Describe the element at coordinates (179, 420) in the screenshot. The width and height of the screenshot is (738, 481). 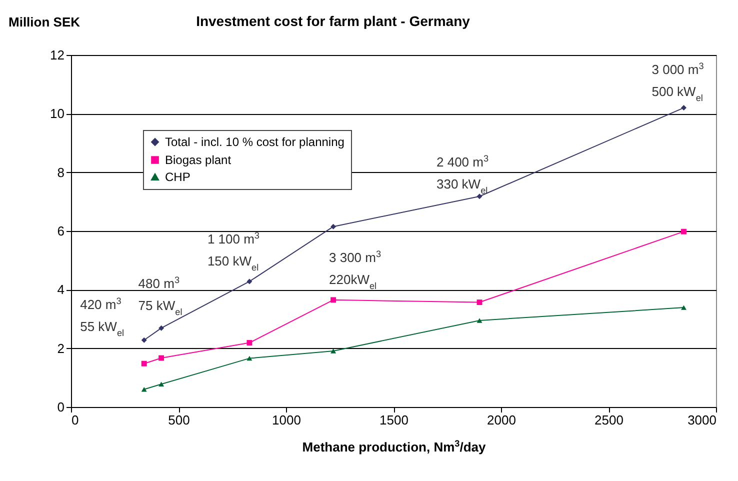
I see `x-tick-label: 500` at that location.